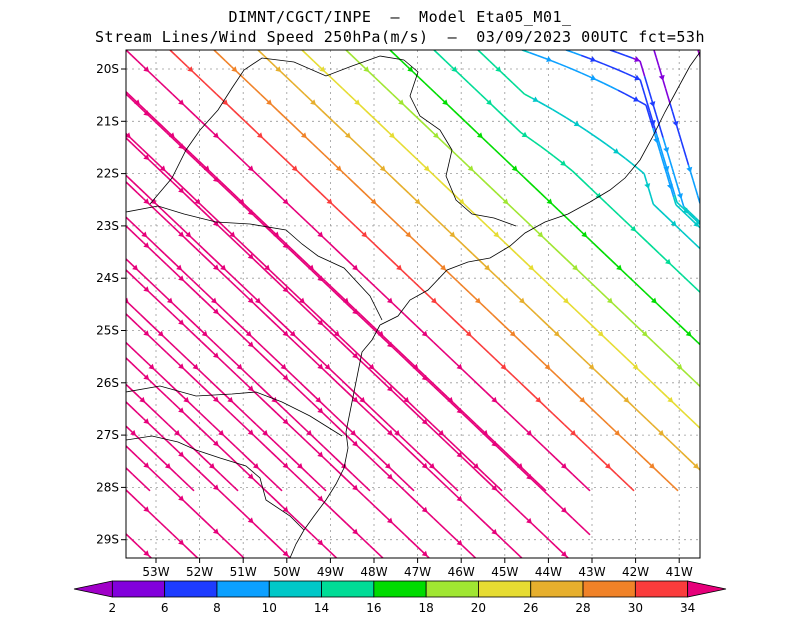 Image resolution: width=800 pixels, height=618 pixels. Describe the element at coordinates (400, 17) in the screenshot. I see `chart-title: DIMNT/CGCT/INPE — Model Eta05_M01_` at that location.